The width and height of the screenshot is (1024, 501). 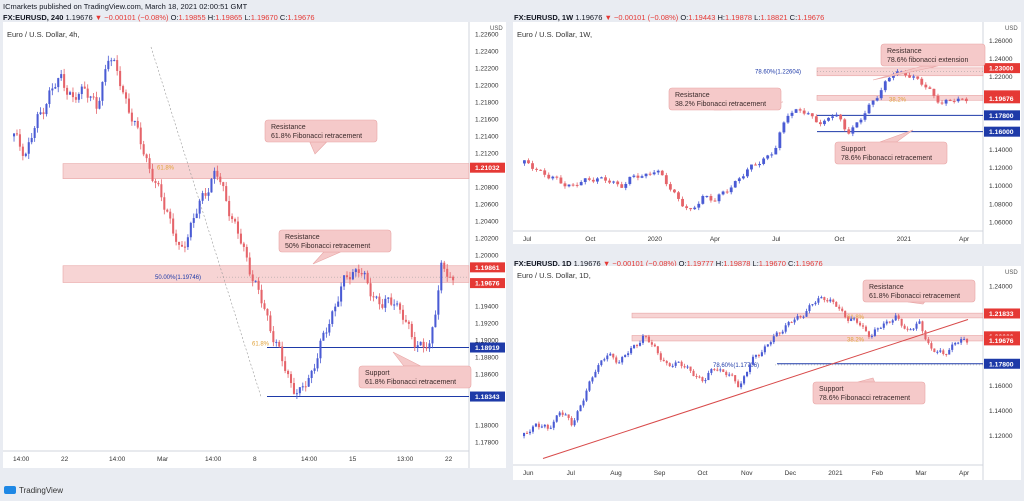 I want to click on trend-line, so click(x=755, y=389).